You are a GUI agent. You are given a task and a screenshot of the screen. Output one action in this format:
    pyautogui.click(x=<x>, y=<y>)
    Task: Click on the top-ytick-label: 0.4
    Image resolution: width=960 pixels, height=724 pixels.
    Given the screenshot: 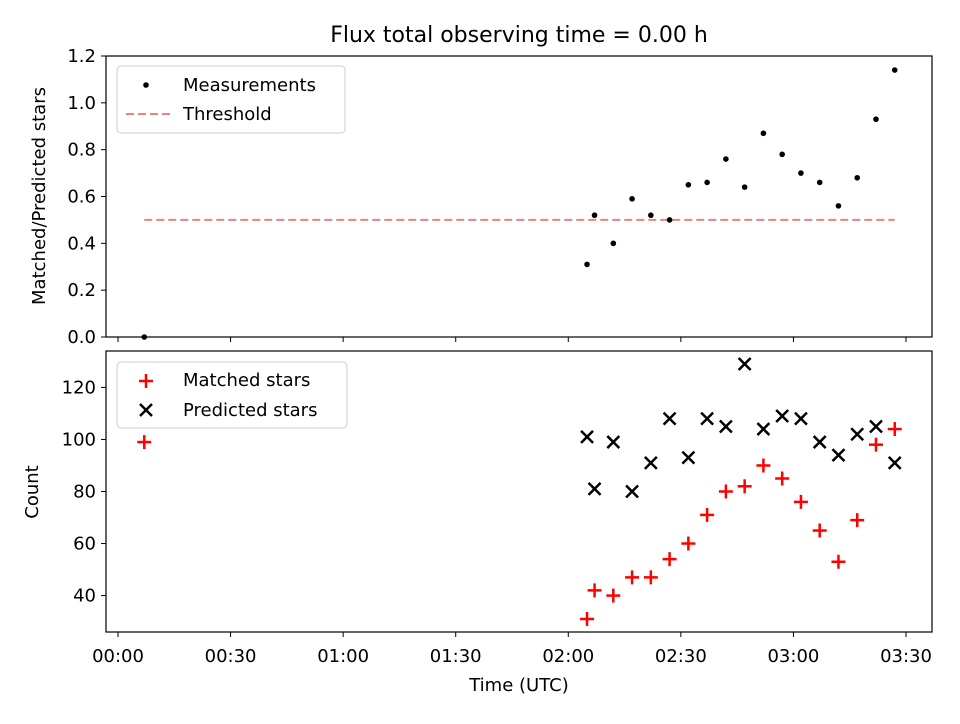 What is the action you would take?
    pyautogui.click(x=81, y=243)
    